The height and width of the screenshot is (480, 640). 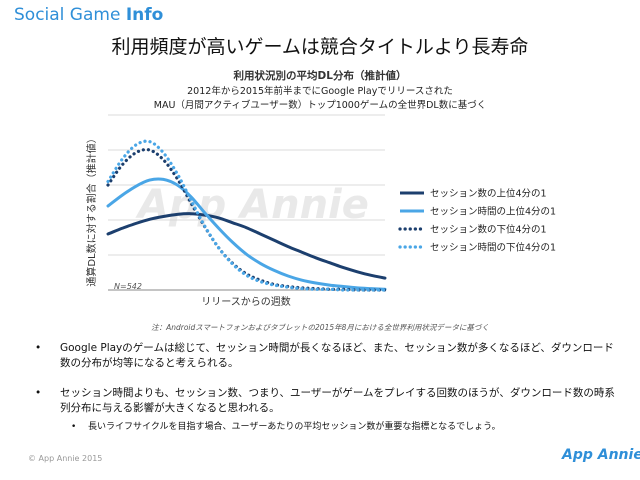 I want to click on legend-label-4: セッション時間の下位4分の1, so click(x=493, y=248).